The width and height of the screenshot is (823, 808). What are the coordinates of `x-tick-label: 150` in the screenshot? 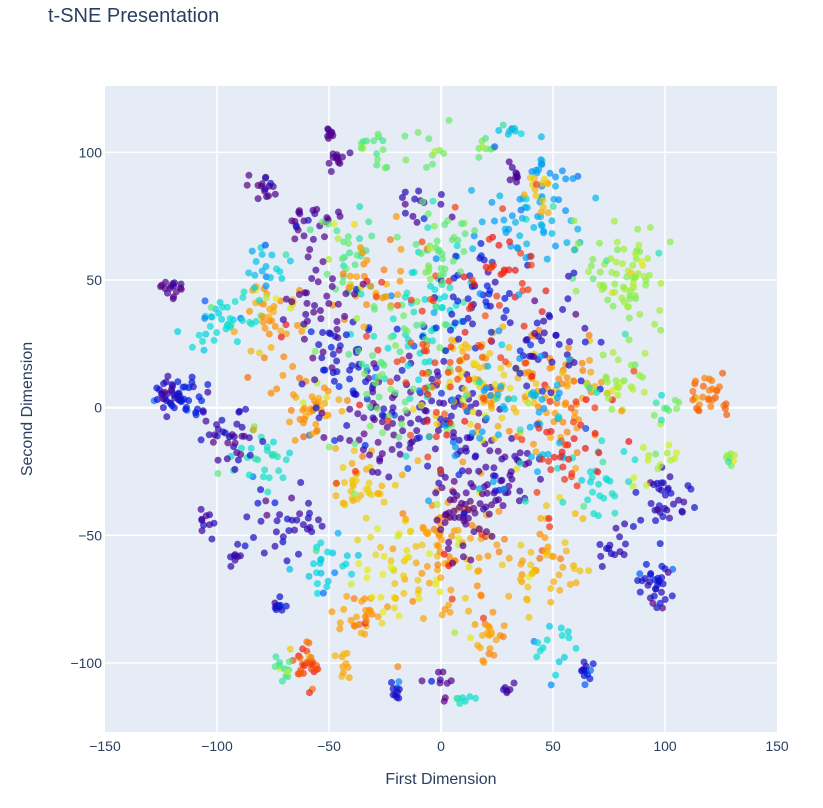 It's located at (777, 746).